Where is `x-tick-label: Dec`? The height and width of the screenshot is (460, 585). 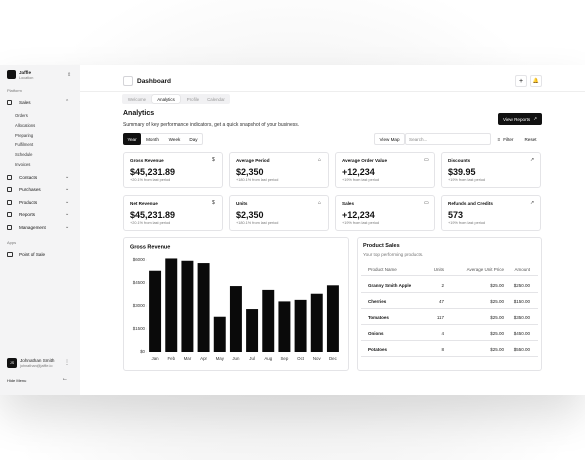 x-tick-label: Dec is located at coordinates (333, 358).